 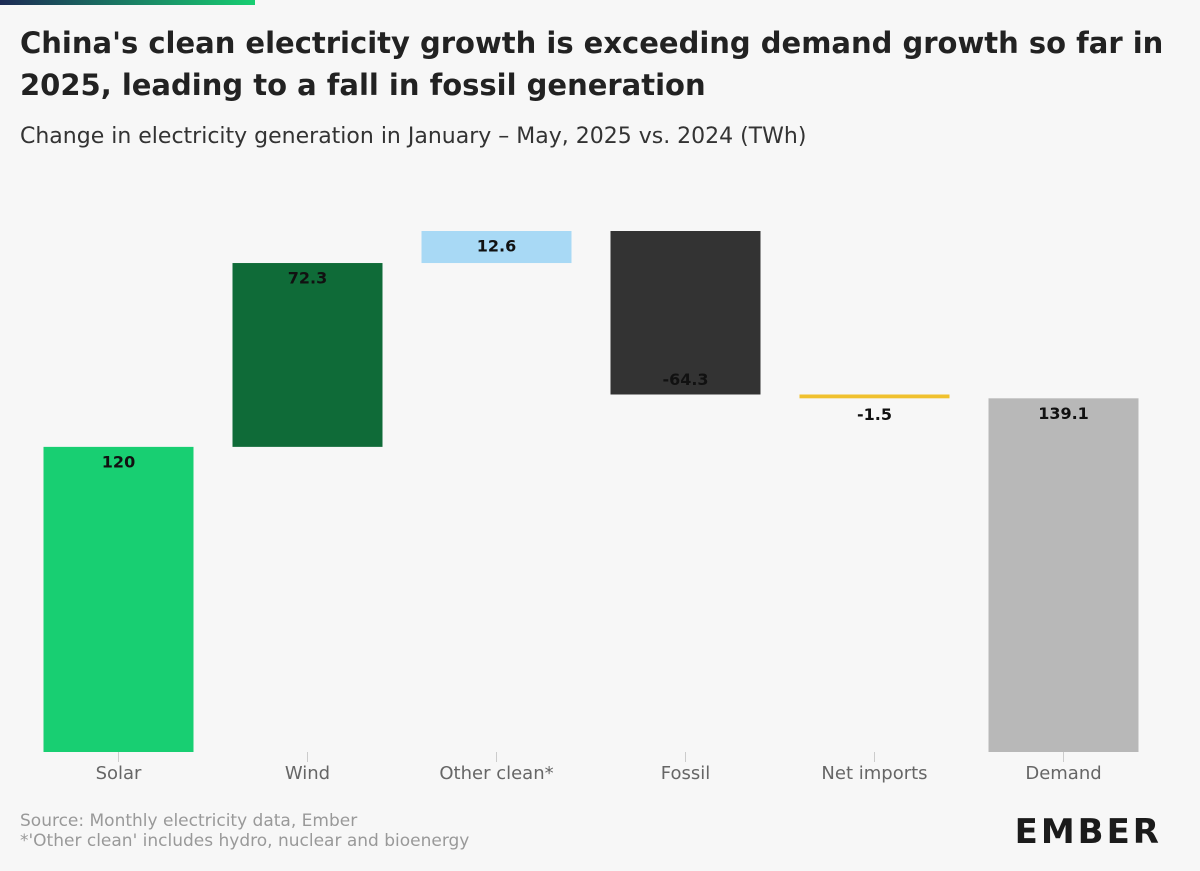 I want to click on x-tick-label: Fossil, so click(x=685, y=773).